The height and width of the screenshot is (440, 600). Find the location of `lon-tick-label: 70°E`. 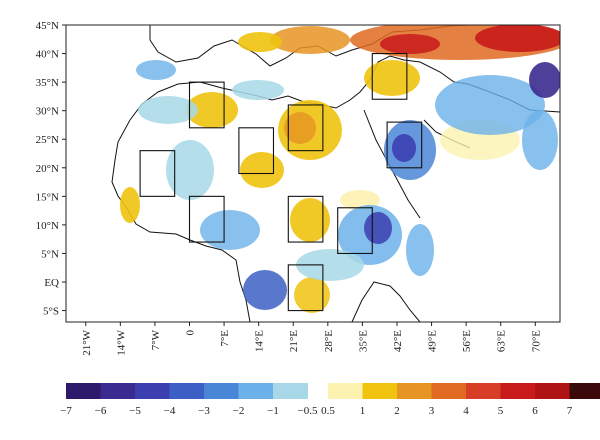

lon-tick-label: 70°E is located at coordinates (536, 341).